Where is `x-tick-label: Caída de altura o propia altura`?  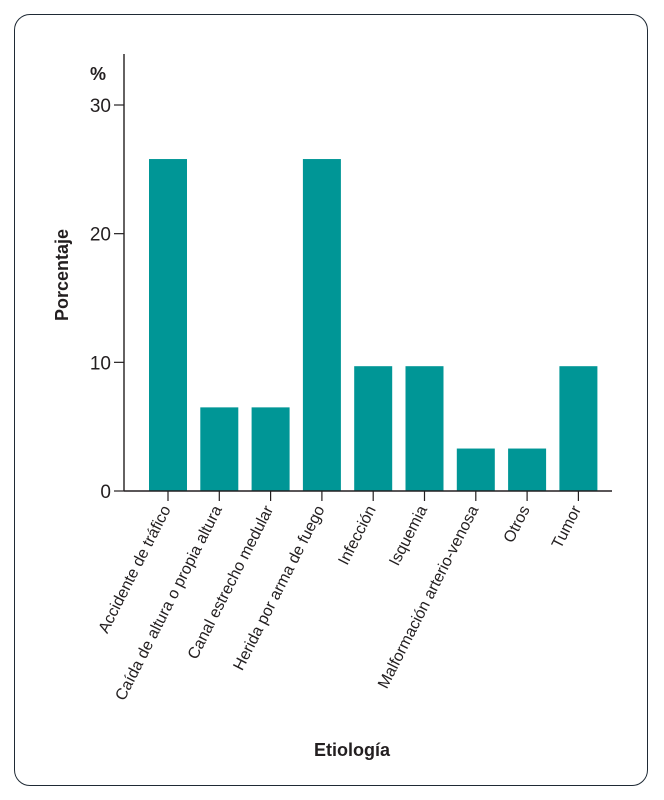 x-tick-label: Caída de altura o propia altura is located at coordinates (169, 603).